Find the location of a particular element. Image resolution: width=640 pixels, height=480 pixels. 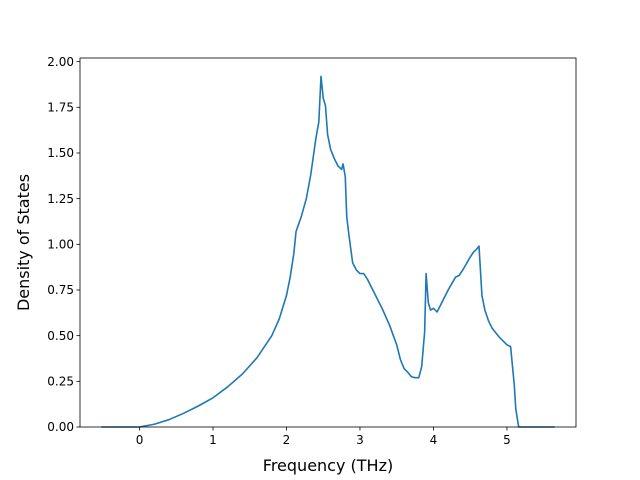

y-axis-label: Density of States is located at coordinates (23, 242).